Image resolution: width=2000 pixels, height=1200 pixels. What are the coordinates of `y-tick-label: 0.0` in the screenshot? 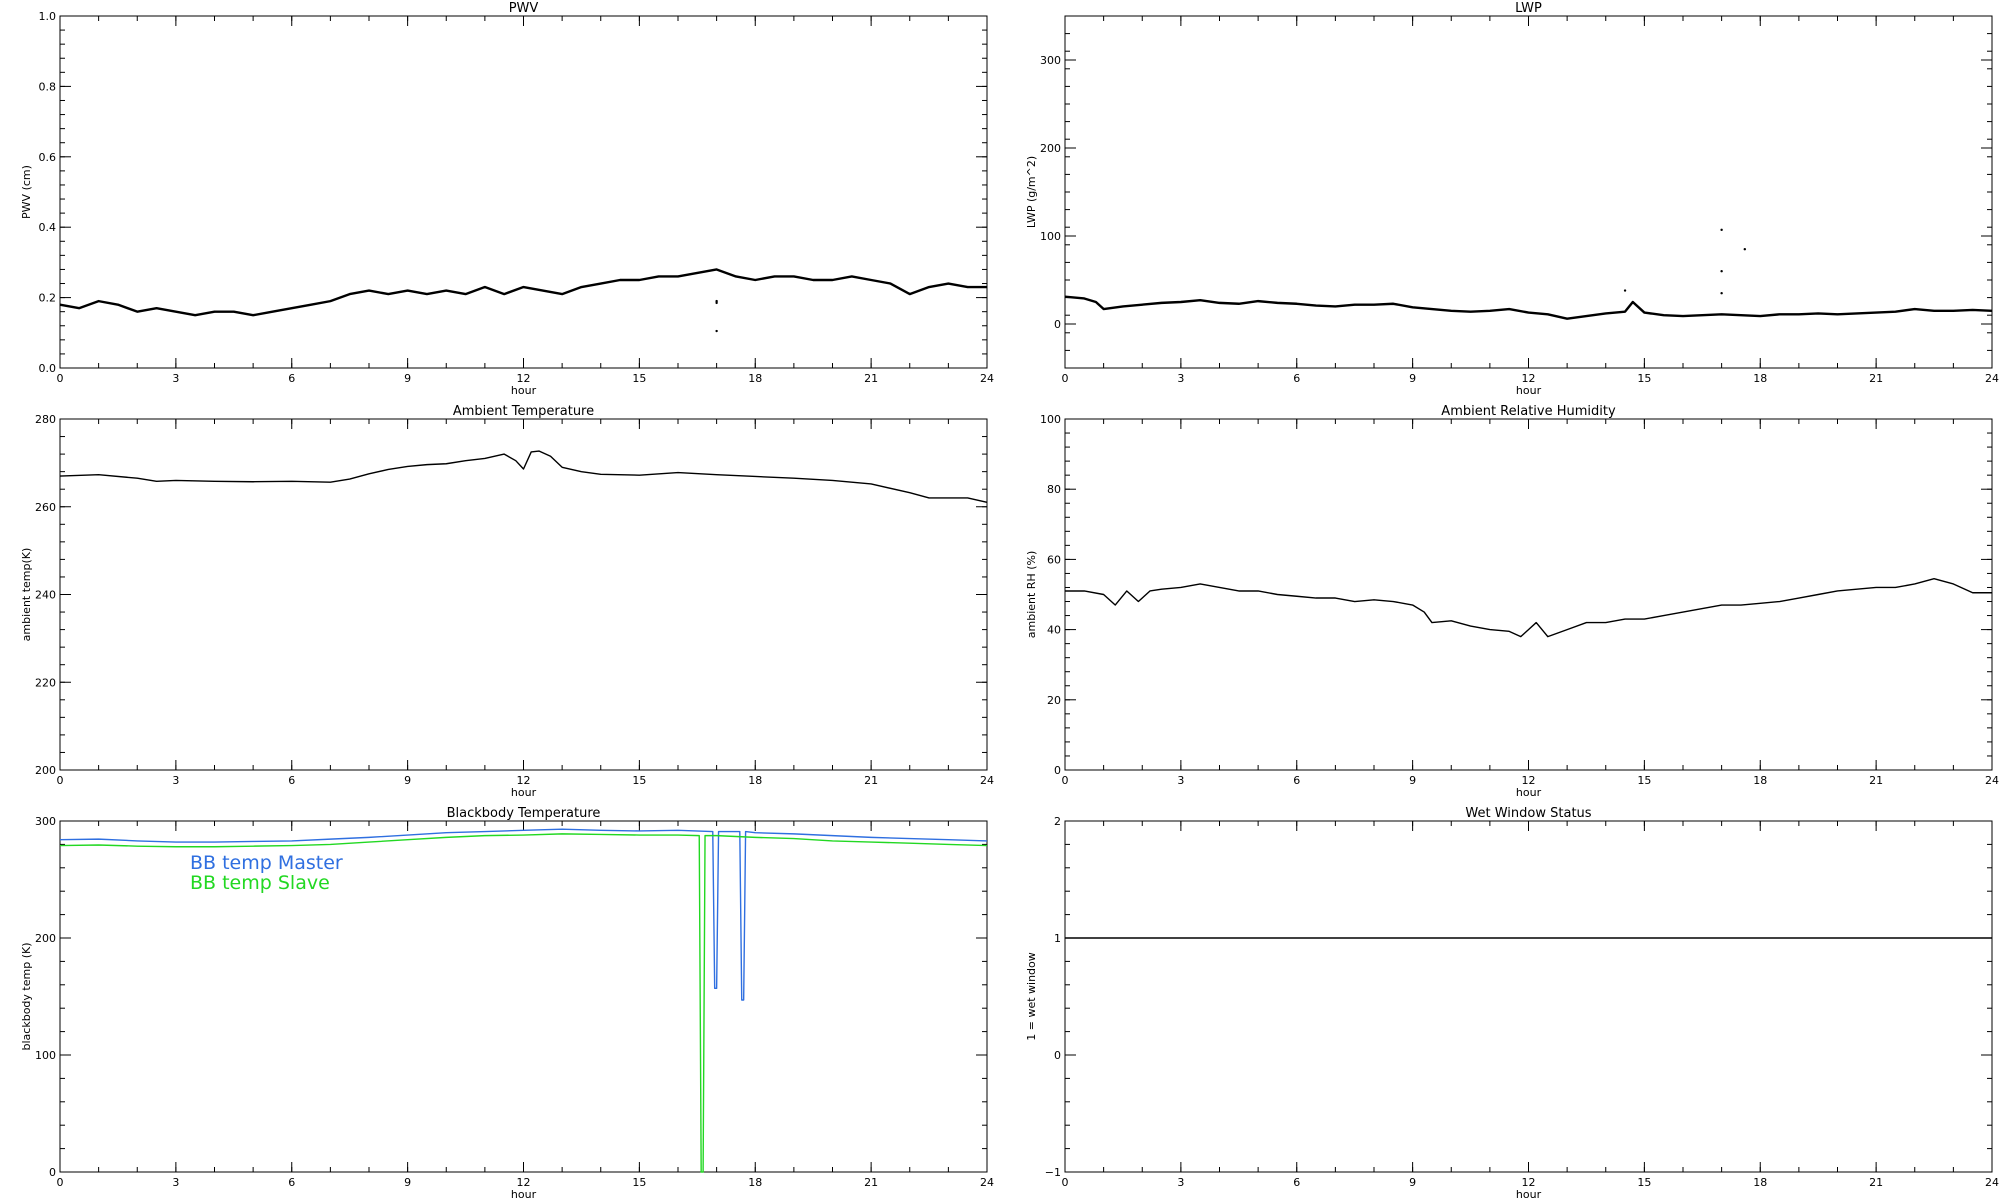 It's located at (48, 368).